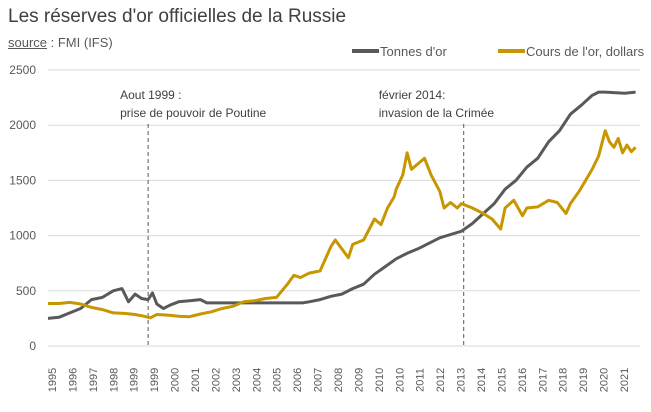  I want to click on source-value: : FMI (IFS), so click(80, 42).